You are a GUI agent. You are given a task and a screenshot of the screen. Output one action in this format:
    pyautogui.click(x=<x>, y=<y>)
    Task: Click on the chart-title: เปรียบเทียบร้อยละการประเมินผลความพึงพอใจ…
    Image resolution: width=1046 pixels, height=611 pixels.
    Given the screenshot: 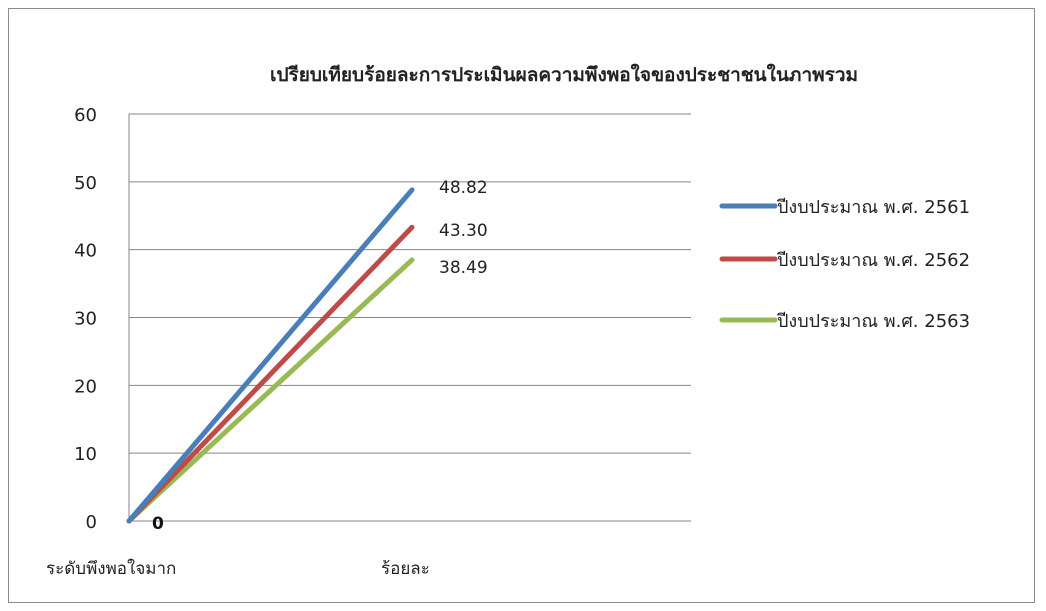 What is the action you would take?
    pyautogui.click(x=564, y=74)
    